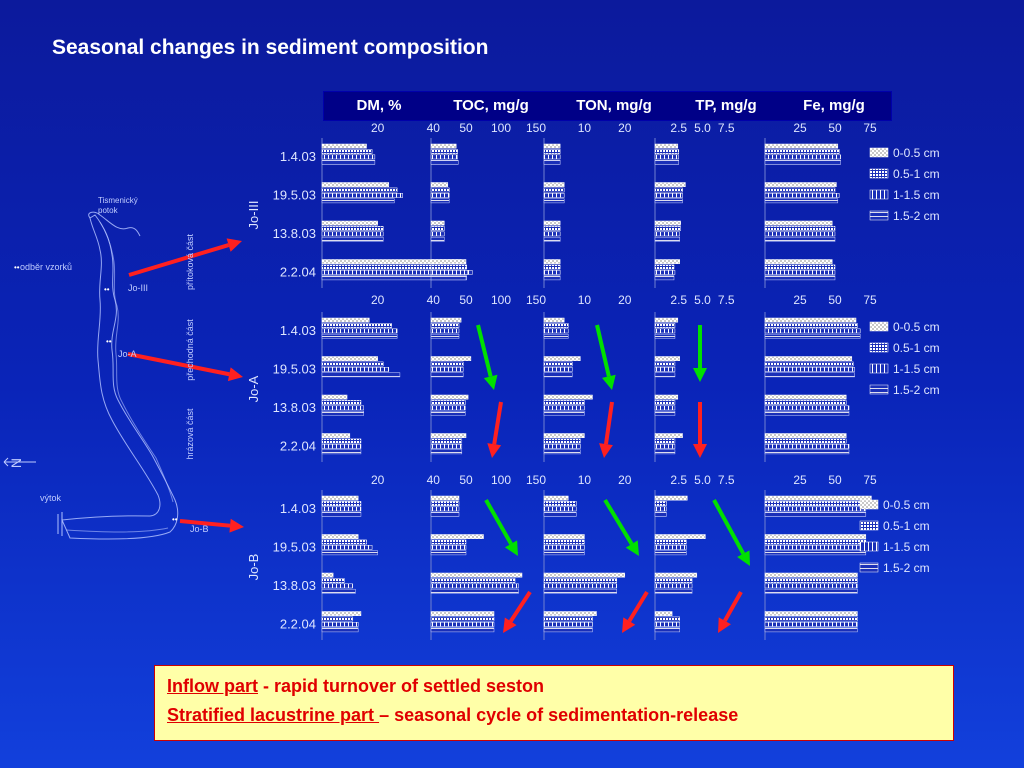  Describe the element at coordinates (678, 128) in the screenshot. I see `tick-label: 2.5` at that location.